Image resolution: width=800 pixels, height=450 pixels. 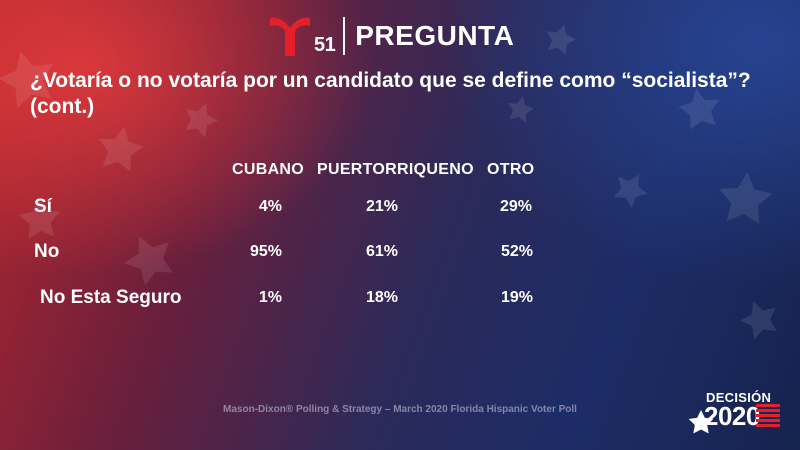 What do you see at coordinates (270, 206) in the screenshot?
I see `cell-si-cubano: 4%` at bounding box center [270, 206].